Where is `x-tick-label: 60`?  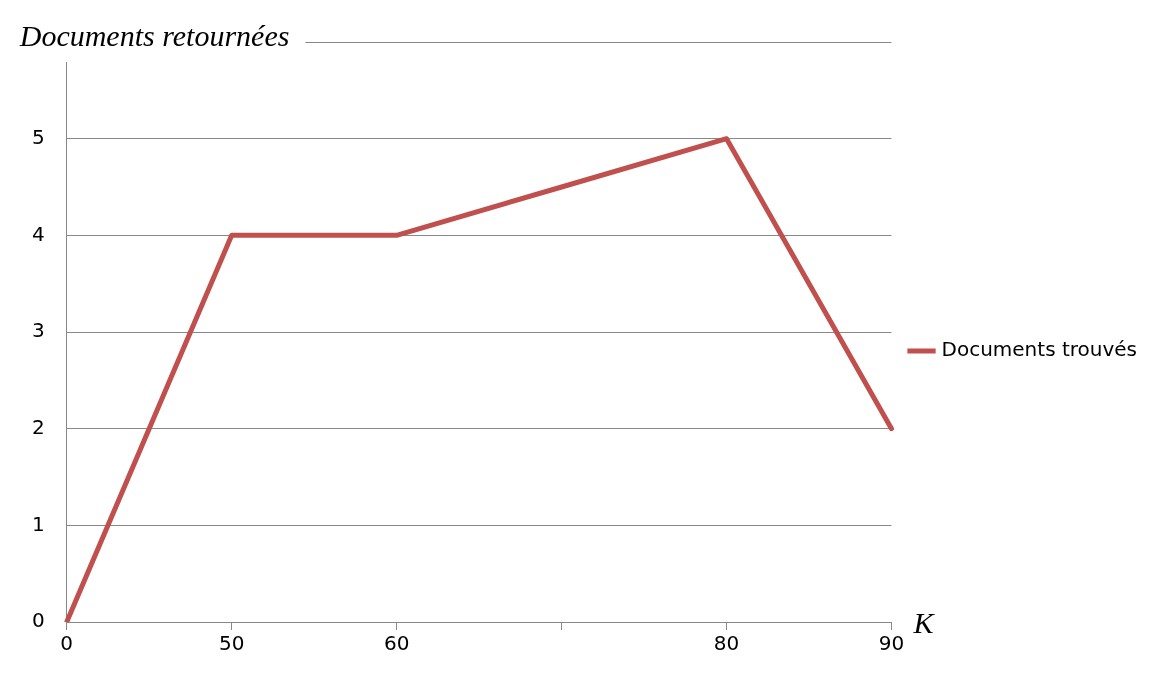 x-tick-label: 60 is located at coordinates (396, 643).